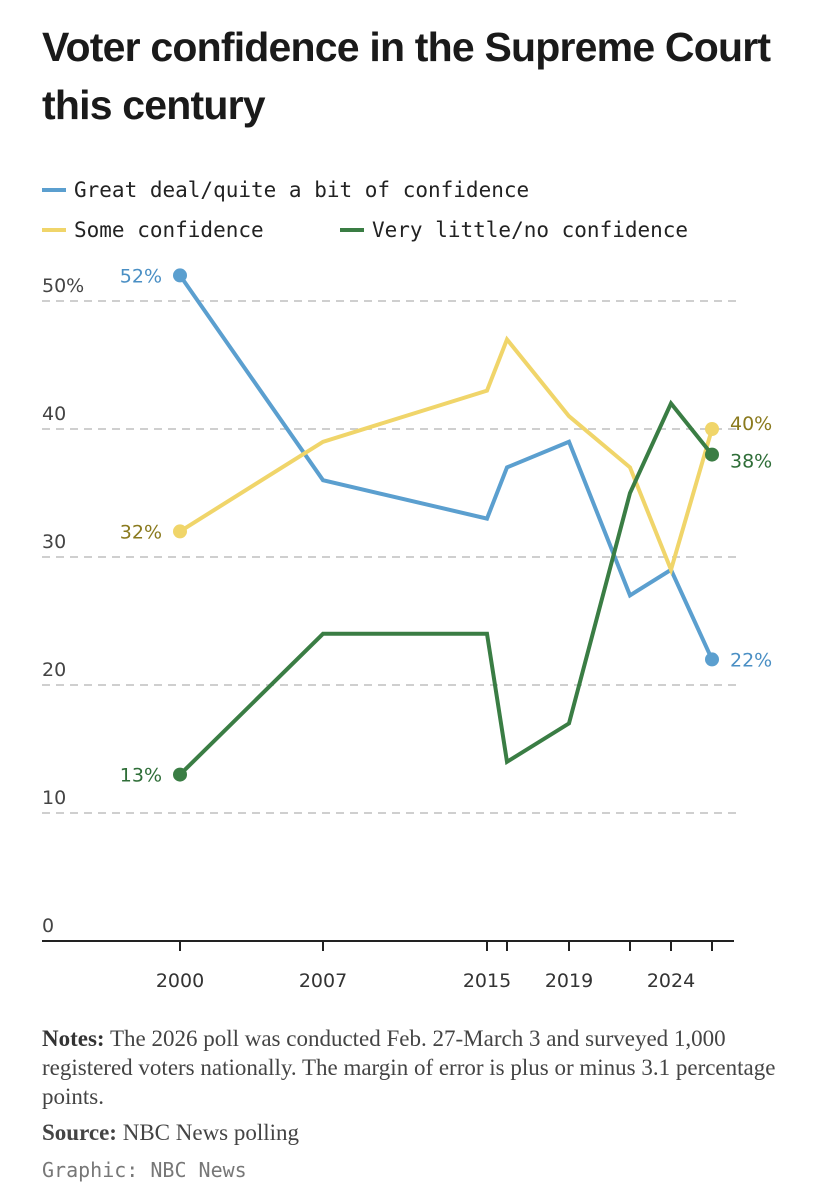 Image resolution: width=816 pixels, height=1200 pixels. I want to click on y-tick-label-20: 20, so click(54, 670).